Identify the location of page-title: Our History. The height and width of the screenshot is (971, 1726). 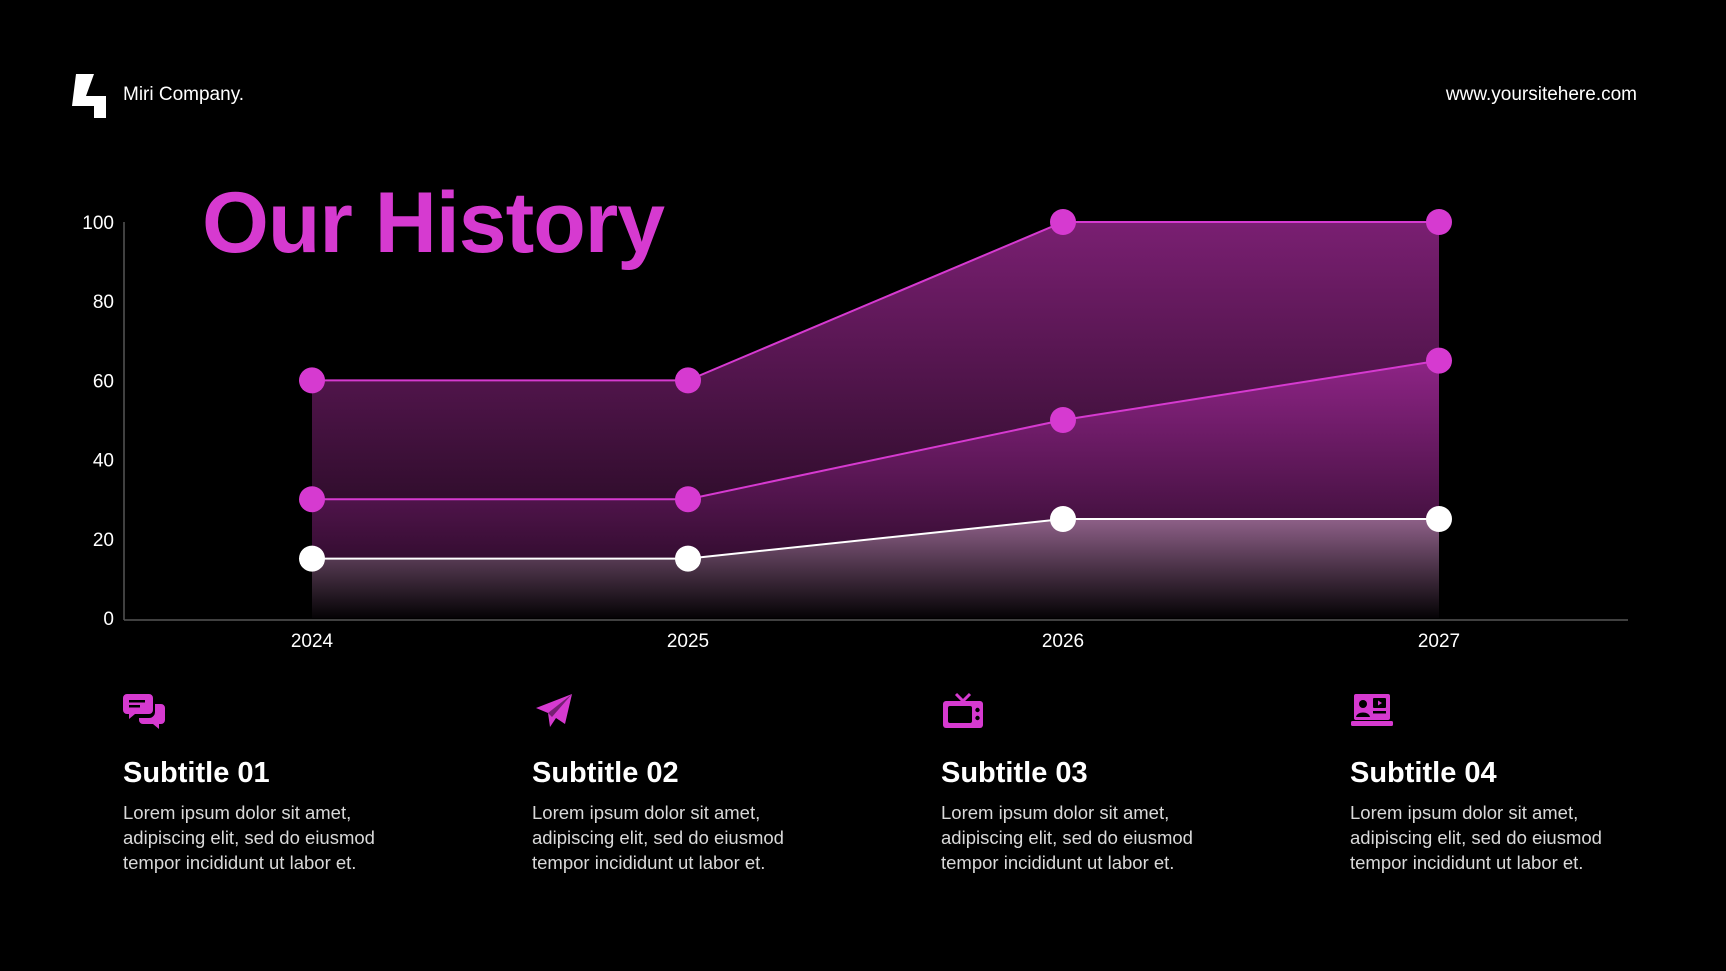
(433, 223).